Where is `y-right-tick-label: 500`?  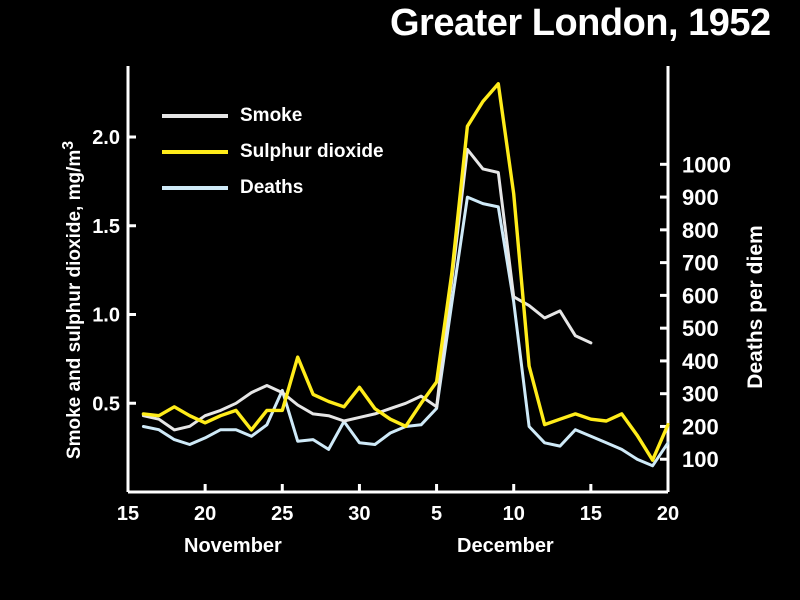 y-right-tick-label: 500 is located at coordinates (700, 328).